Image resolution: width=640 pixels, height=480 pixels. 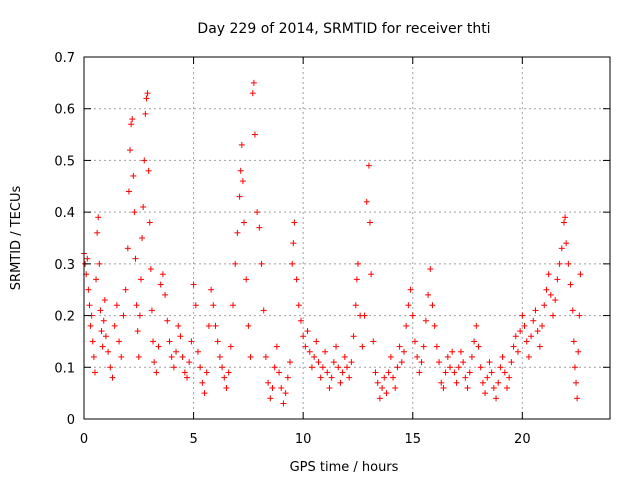 I want to click on y-tick-label: 0.2, so click(x=64, y=317).